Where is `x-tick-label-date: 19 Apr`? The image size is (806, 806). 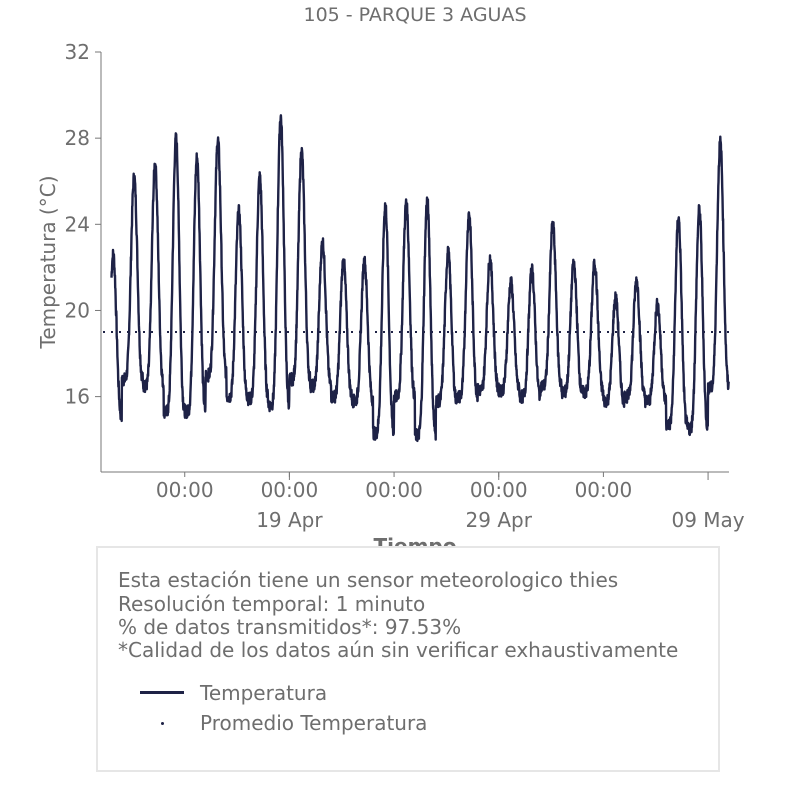 x-tick-label-date: 19 Apr is located at coordinates (289, 520).